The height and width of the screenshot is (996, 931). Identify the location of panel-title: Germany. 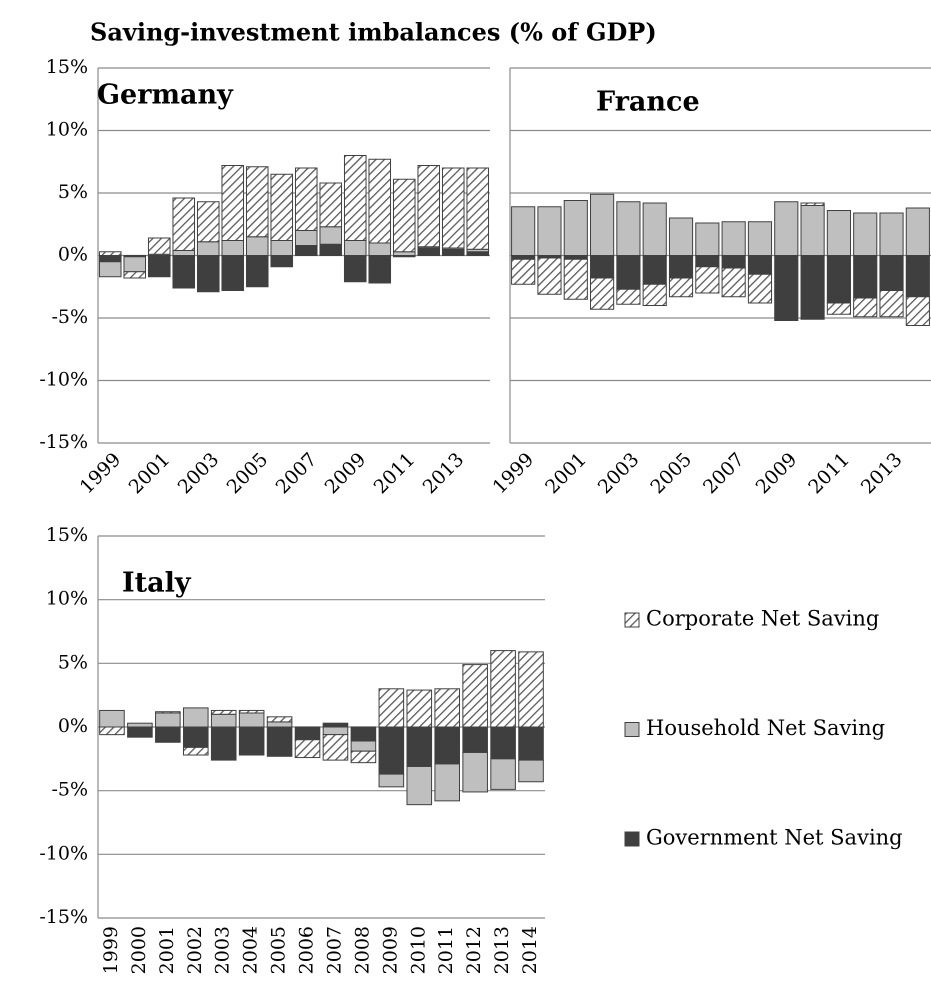
(165, 95).